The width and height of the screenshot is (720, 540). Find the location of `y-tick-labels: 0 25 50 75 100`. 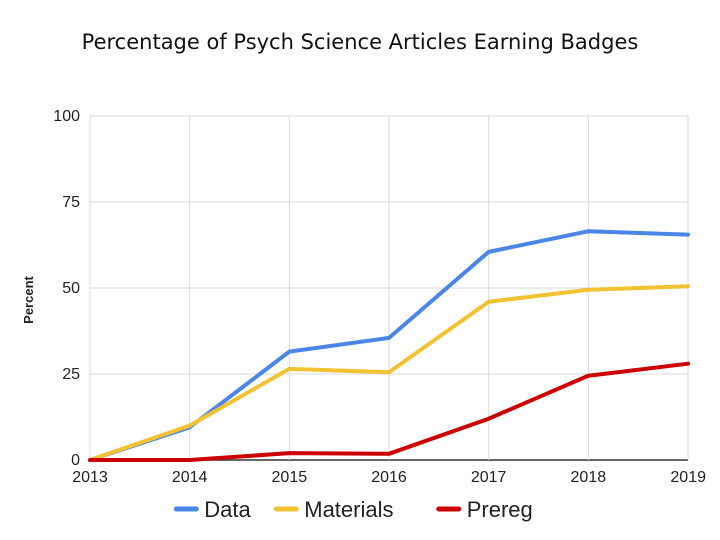

y-tick-labels: 0 25 50 75 100 is located at coordinates (66, 288).